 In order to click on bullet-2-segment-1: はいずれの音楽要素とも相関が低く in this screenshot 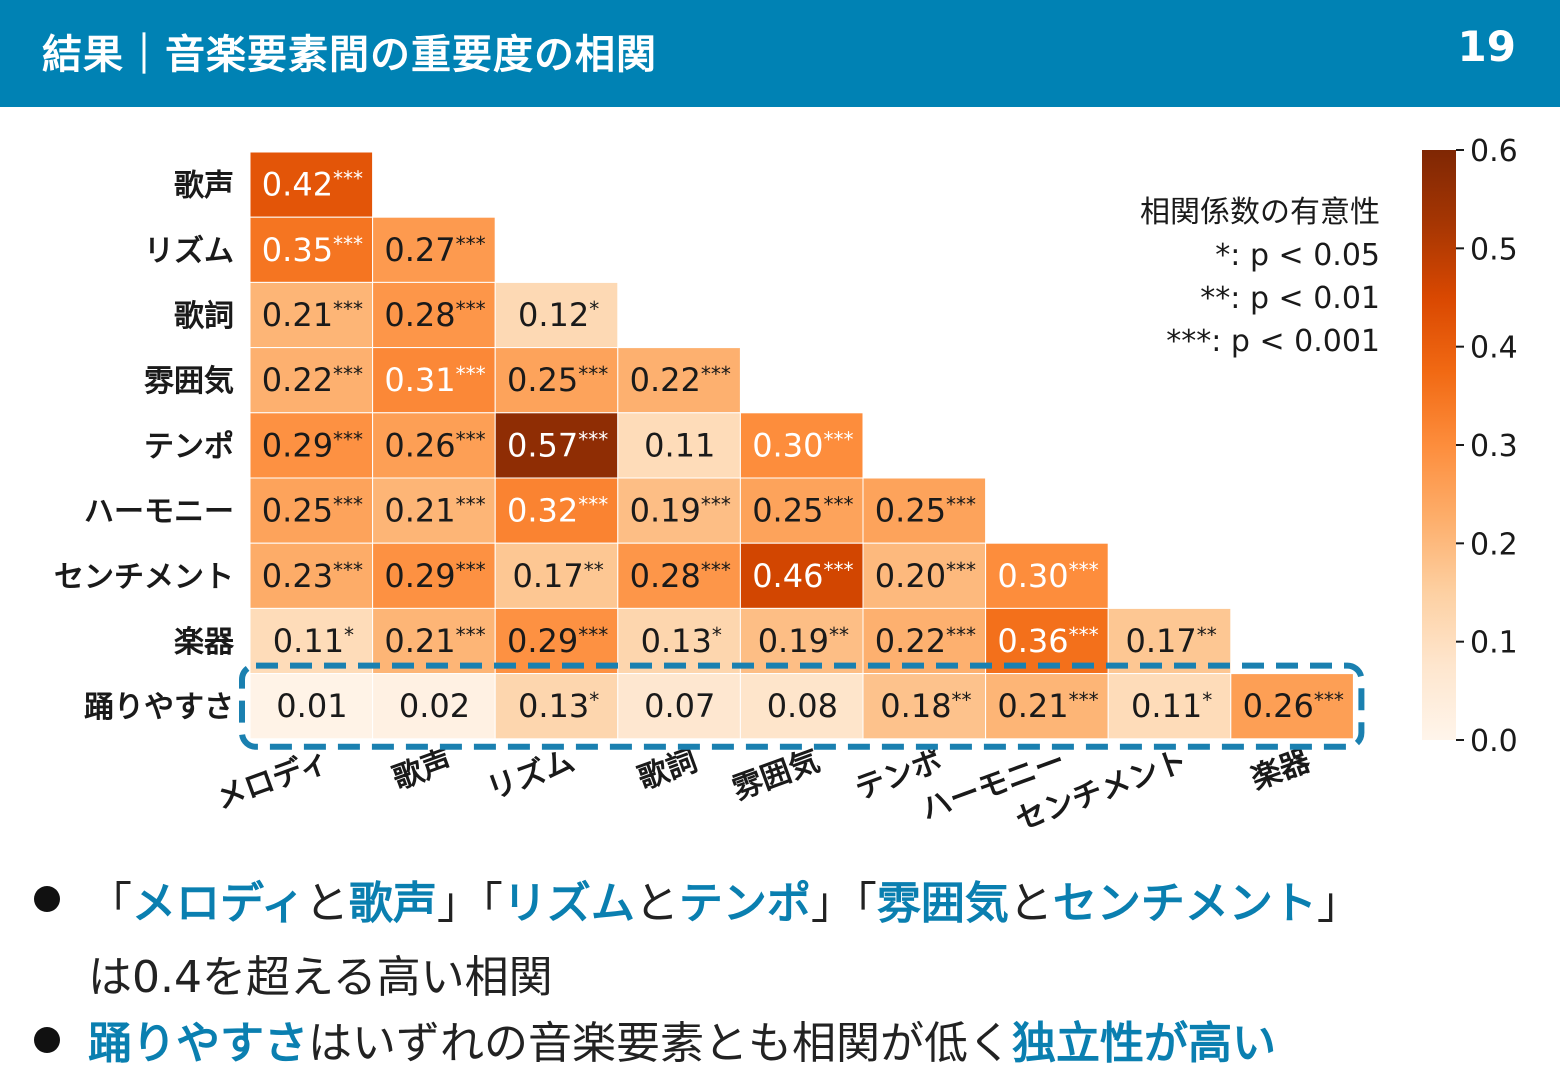, I will do `click(660, 1043)`.